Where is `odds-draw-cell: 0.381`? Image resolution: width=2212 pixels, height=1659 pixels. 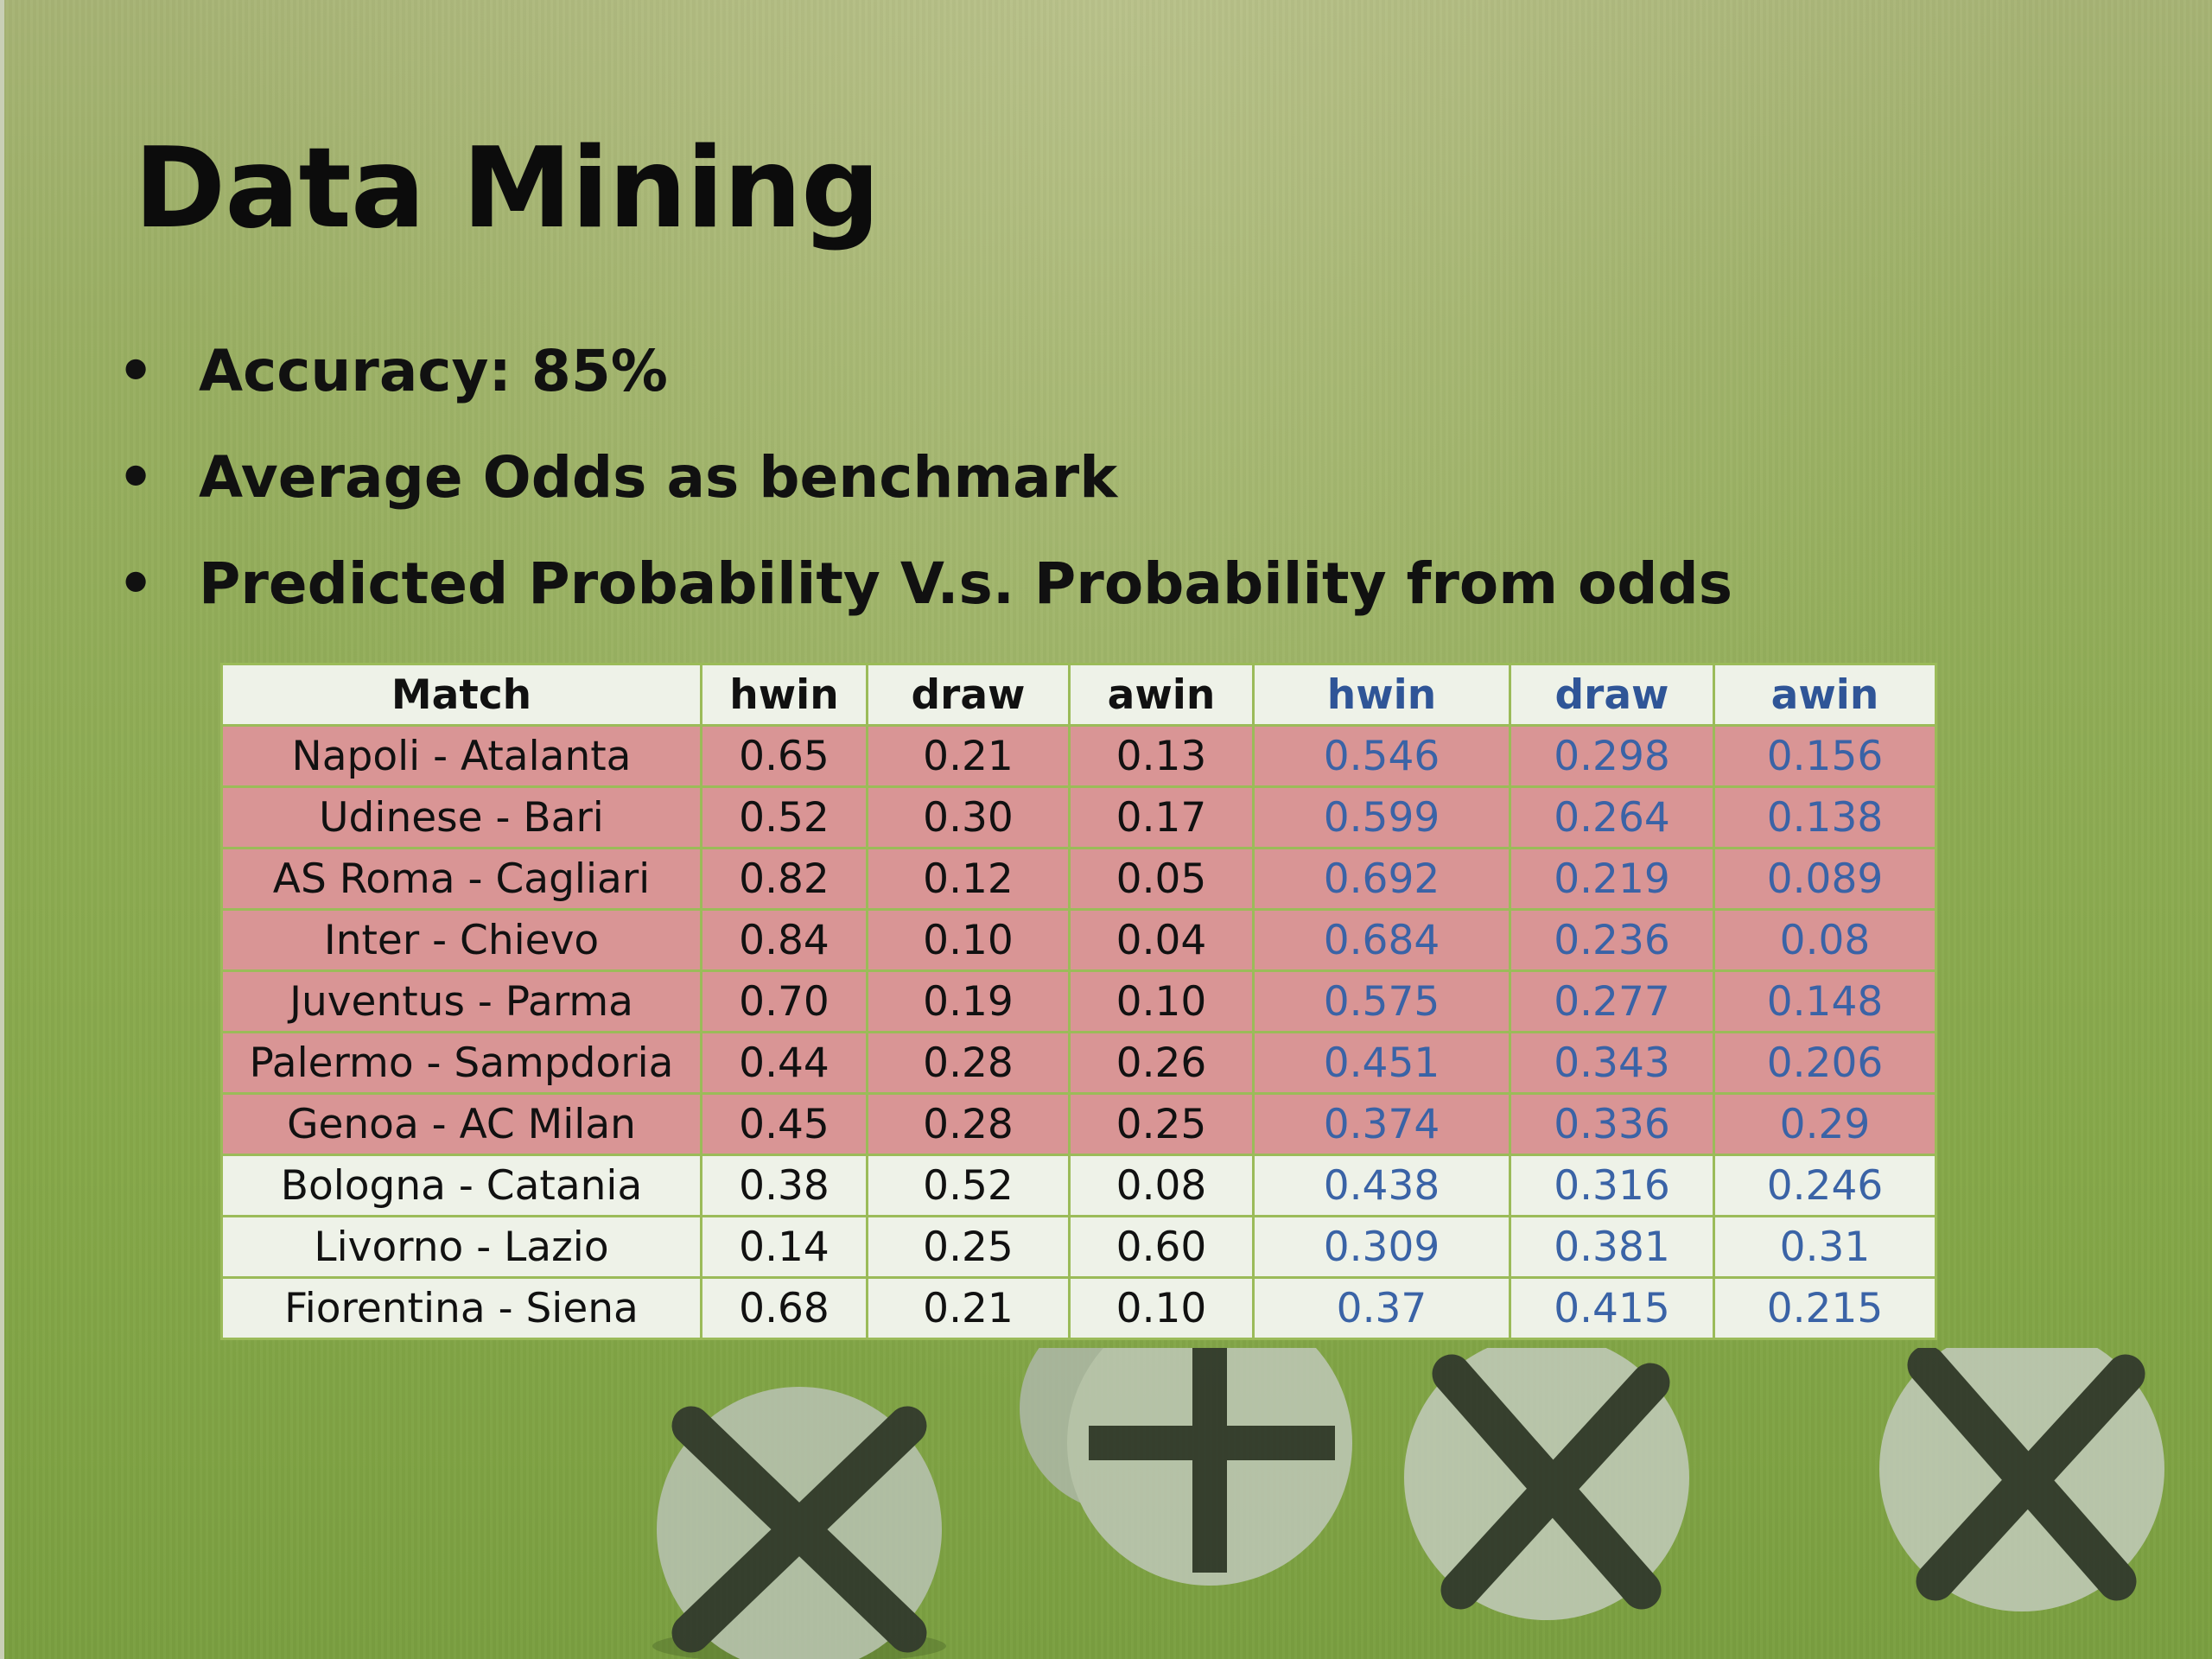
odds-draw-cell: 0.381 is located at coordinates (1612, 1247).